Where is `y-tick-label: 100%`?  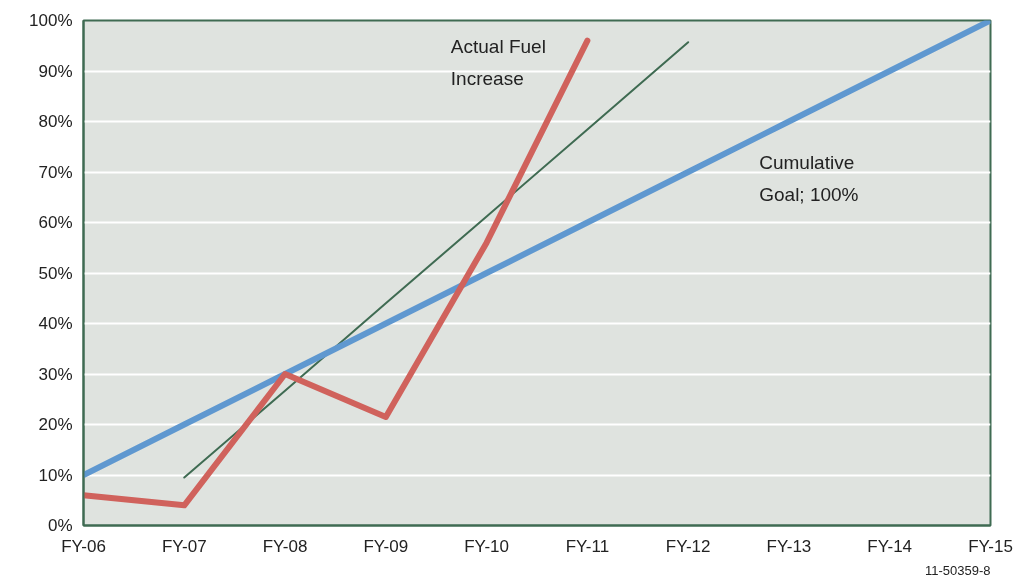 y-tick-label: 100% is located at coordinates (51, 20).